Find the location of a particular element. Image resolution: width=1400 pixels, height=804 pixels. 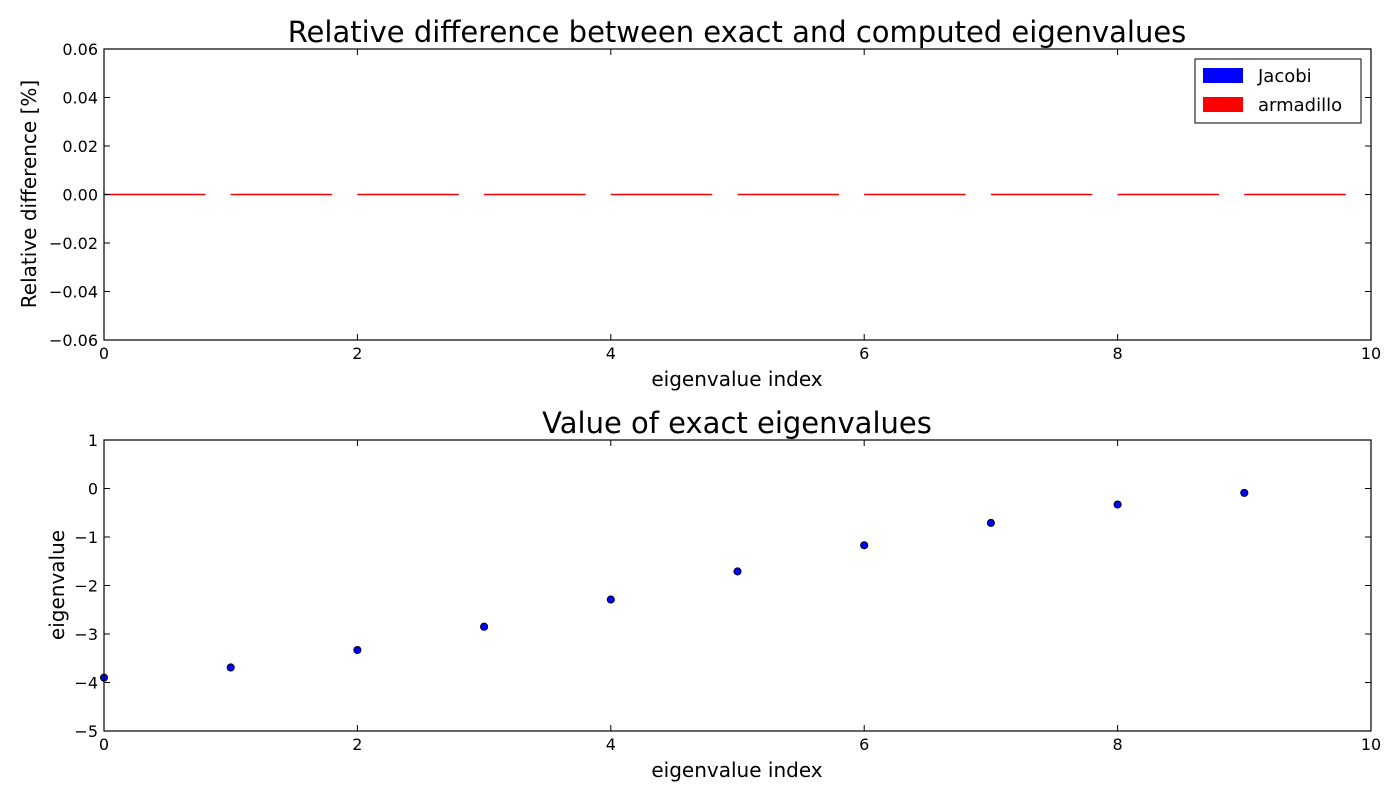

legend-label-jacobi: Jacobi is located at coordinates (1284, 76).